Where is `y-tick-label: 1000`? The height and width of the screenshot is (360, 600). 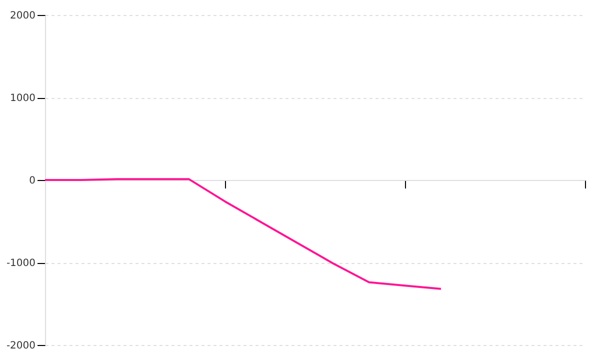 y-tick-label: 1000 is located at coordinates (23, 98).